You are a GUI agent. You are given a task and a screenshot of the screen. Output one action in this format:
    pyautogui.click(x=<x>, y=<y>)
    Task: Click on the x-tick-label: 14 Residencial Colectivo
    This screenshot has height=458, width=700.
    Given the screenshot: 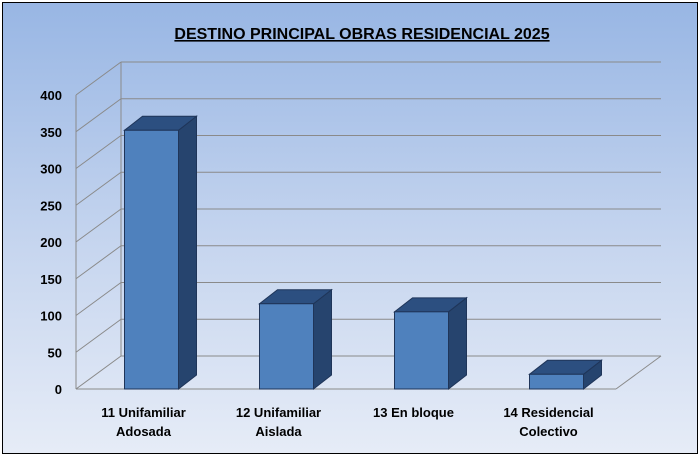 What is the action you would take?
    pyautogui.click(x=548, y=422)
    